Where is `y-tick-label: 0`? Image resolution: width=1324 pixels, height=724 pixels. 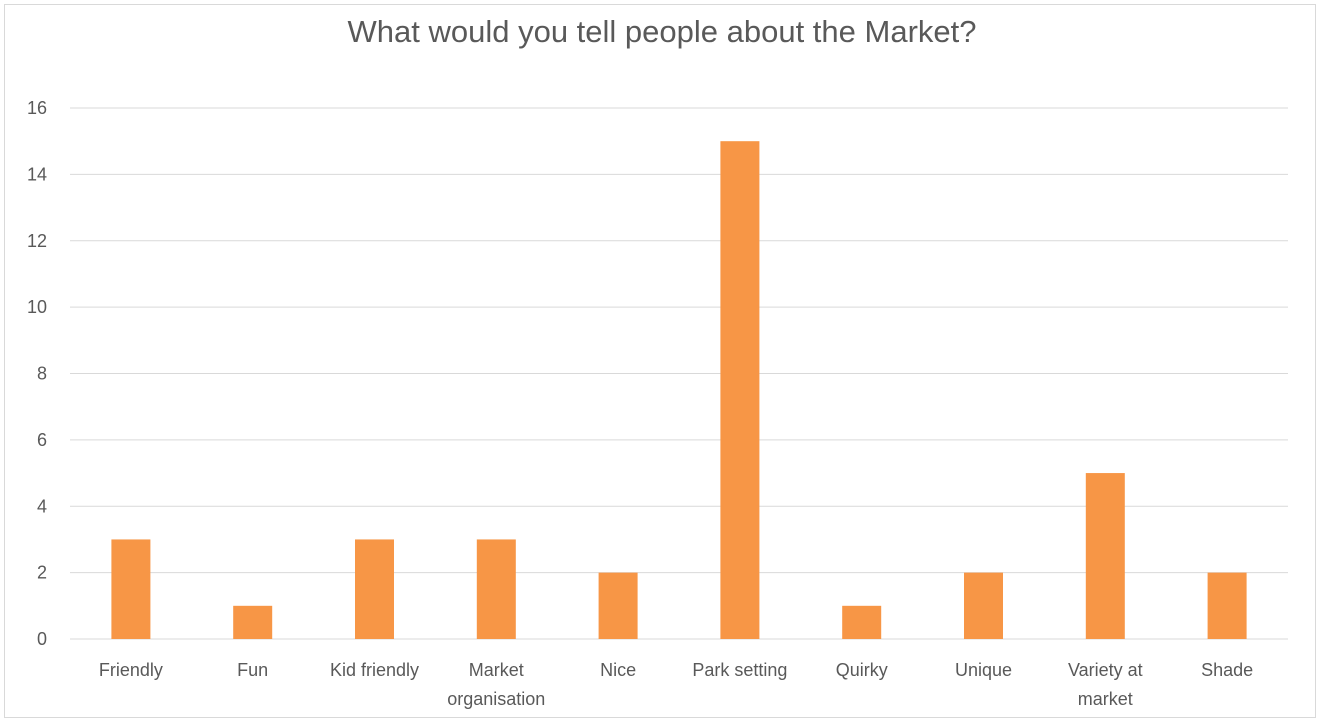 y-tick-label: 0 is located at coordinates (42, 639).